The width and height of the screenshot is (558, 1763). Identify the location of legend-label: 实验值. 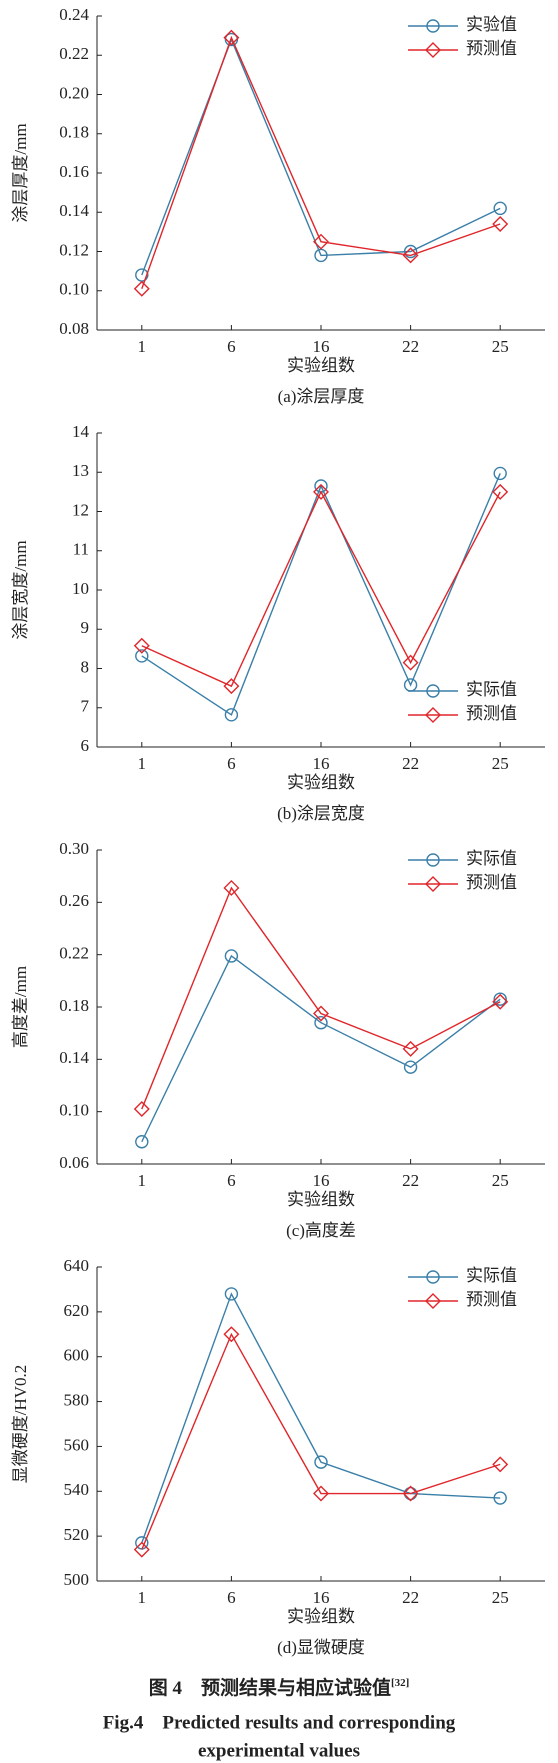
(491, 24).